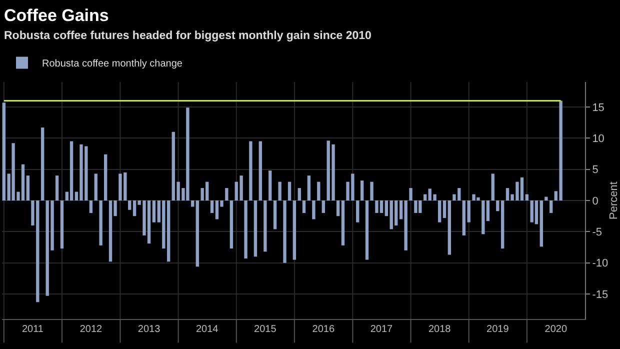 The height and width of the screenshot is (349, 620). Describe the element at coordinates (207, 329) in the screenshot. I see `x-tick-label: 2014` at that location.